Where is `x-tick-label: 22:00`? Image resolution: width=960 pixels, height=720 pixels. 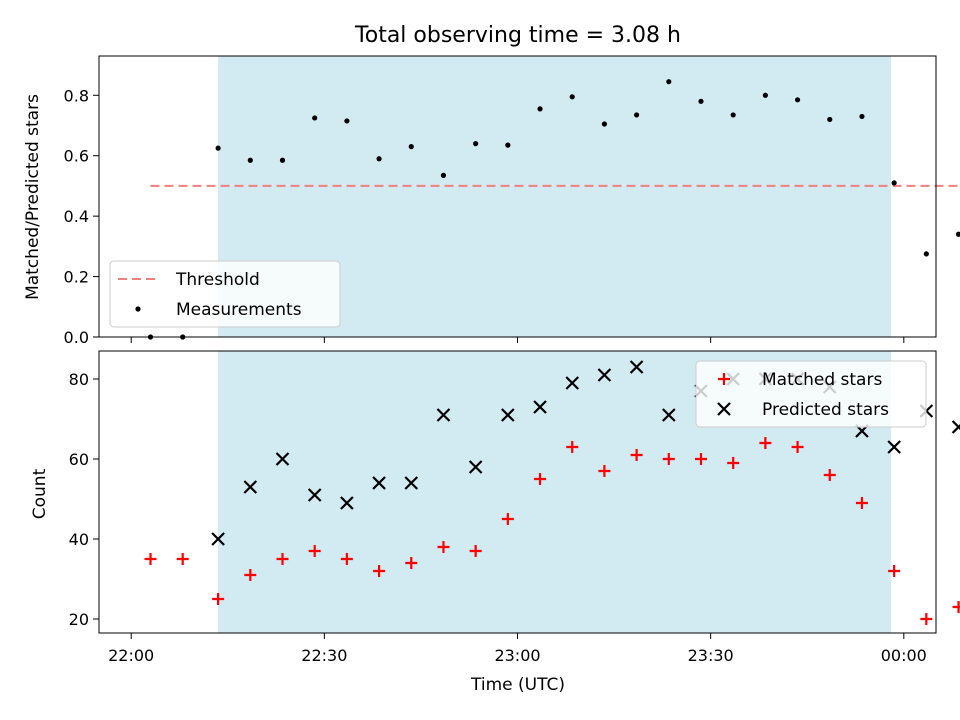
x-tick-label: 22:00 is located at coordinates (131, 655).